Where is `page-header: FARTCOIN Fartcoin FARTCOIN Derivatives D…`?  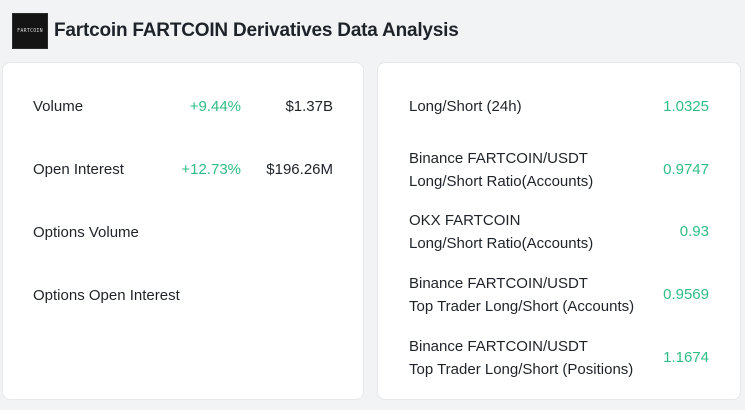 page-header: FARTCOIN Fartcoin FARTCOIN Derivatives D… is located at coordinates (235, 31).